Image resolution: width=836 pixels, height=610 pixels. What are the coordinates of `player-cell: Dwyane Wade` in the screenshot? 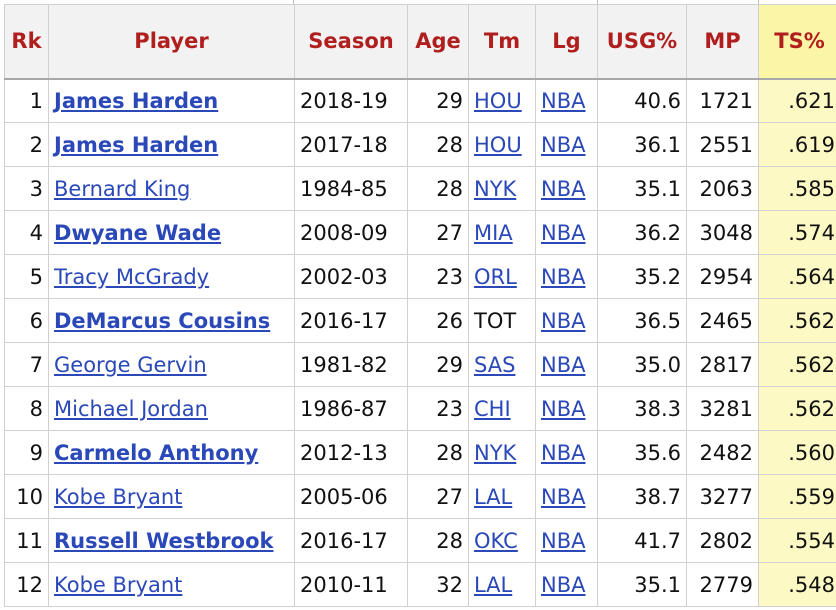 It's located at (171, 232).